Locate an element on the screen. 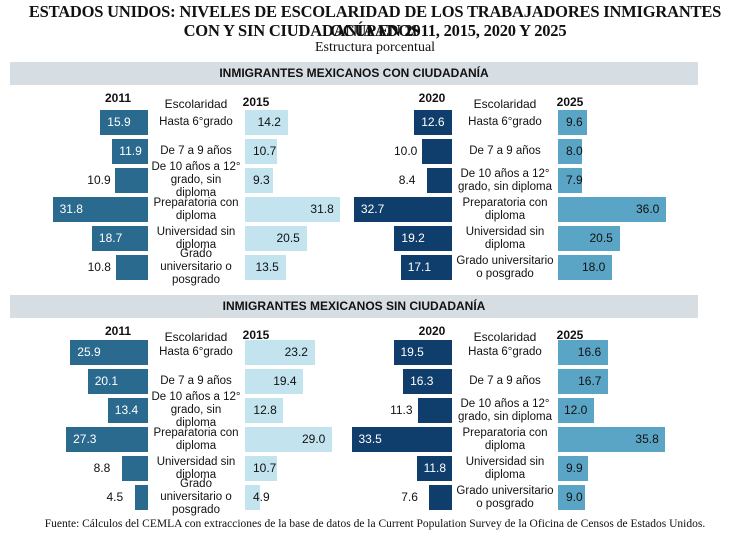  data-label-2011: 13.4 is located at coordinates (126, 410).